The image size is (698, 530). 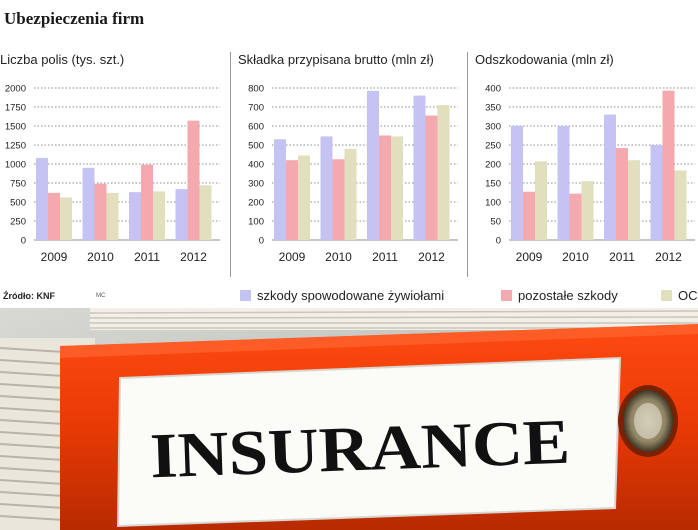 I want to click on y-tick-label: 350, so click(x=493, y=108).